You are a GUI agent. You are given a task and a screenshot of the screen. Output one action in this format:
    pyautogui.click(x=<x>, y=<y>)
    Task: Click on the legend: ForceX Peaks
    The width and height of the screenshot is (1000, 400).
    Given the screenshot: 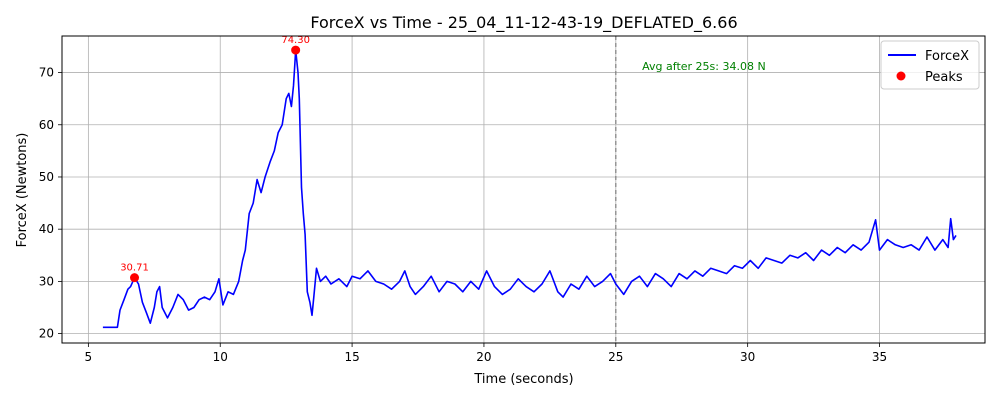 What is the action you would take?
    pyautogui.click(x=930, y=65)
    